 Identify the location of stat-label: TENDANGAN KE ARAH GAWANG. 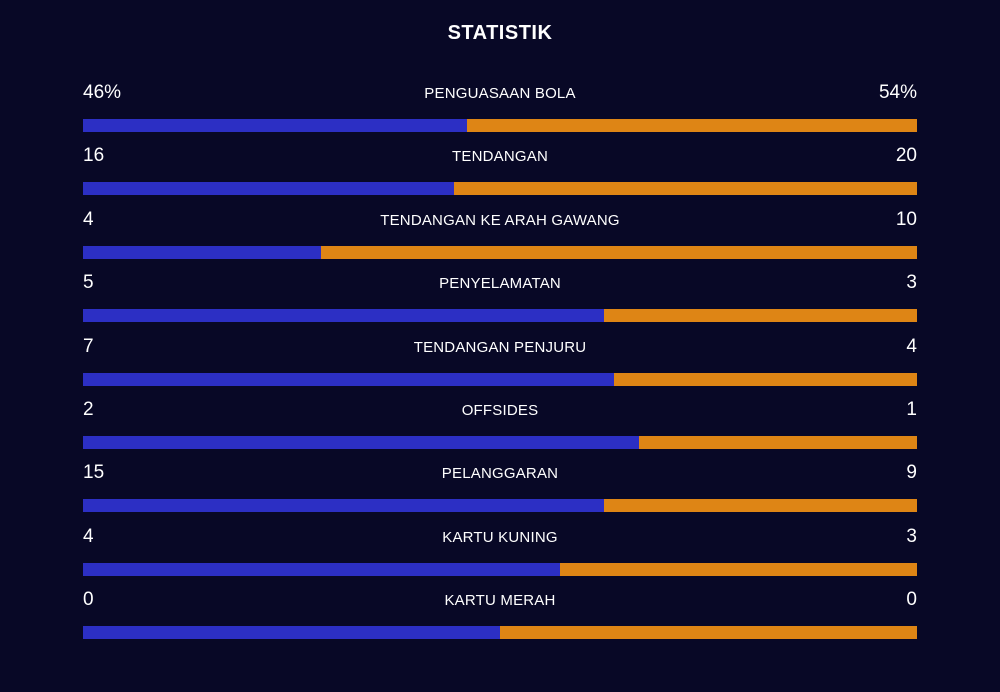
(500, 220).